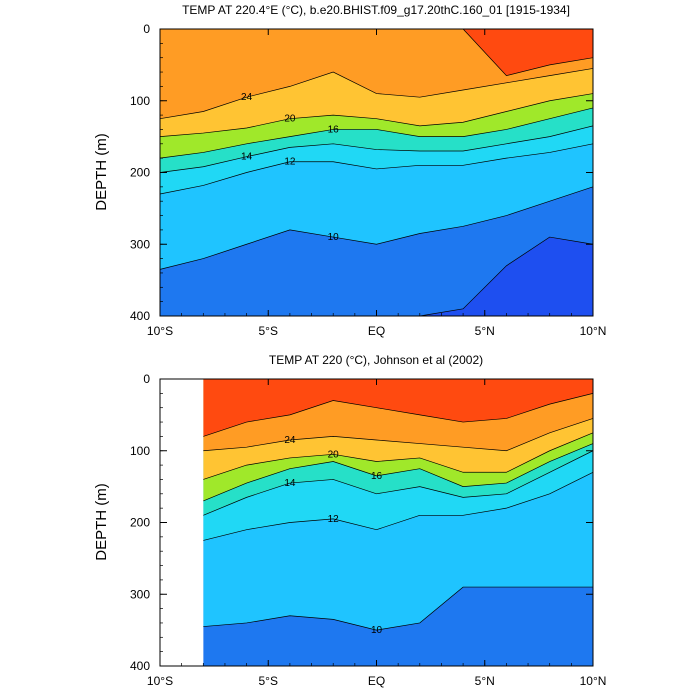 The width and height of the screenshot is (700, 700). What do you see at coordinates (398, 415) in the screenshot?
I see `isotherm-t26` at bounding box center [398, 415].